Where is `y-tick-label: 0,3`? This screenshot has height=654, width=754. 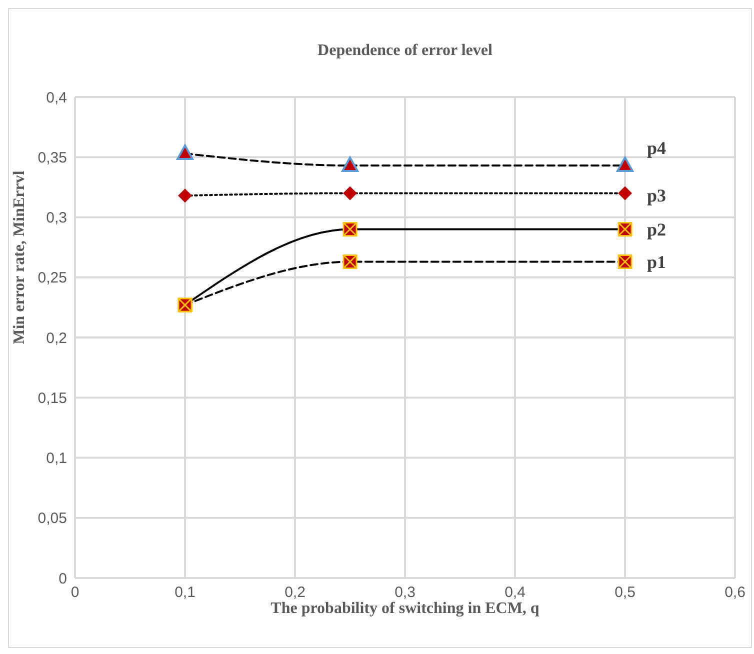 y-tick-label: 0,3 is located at coordinates (56, 218).